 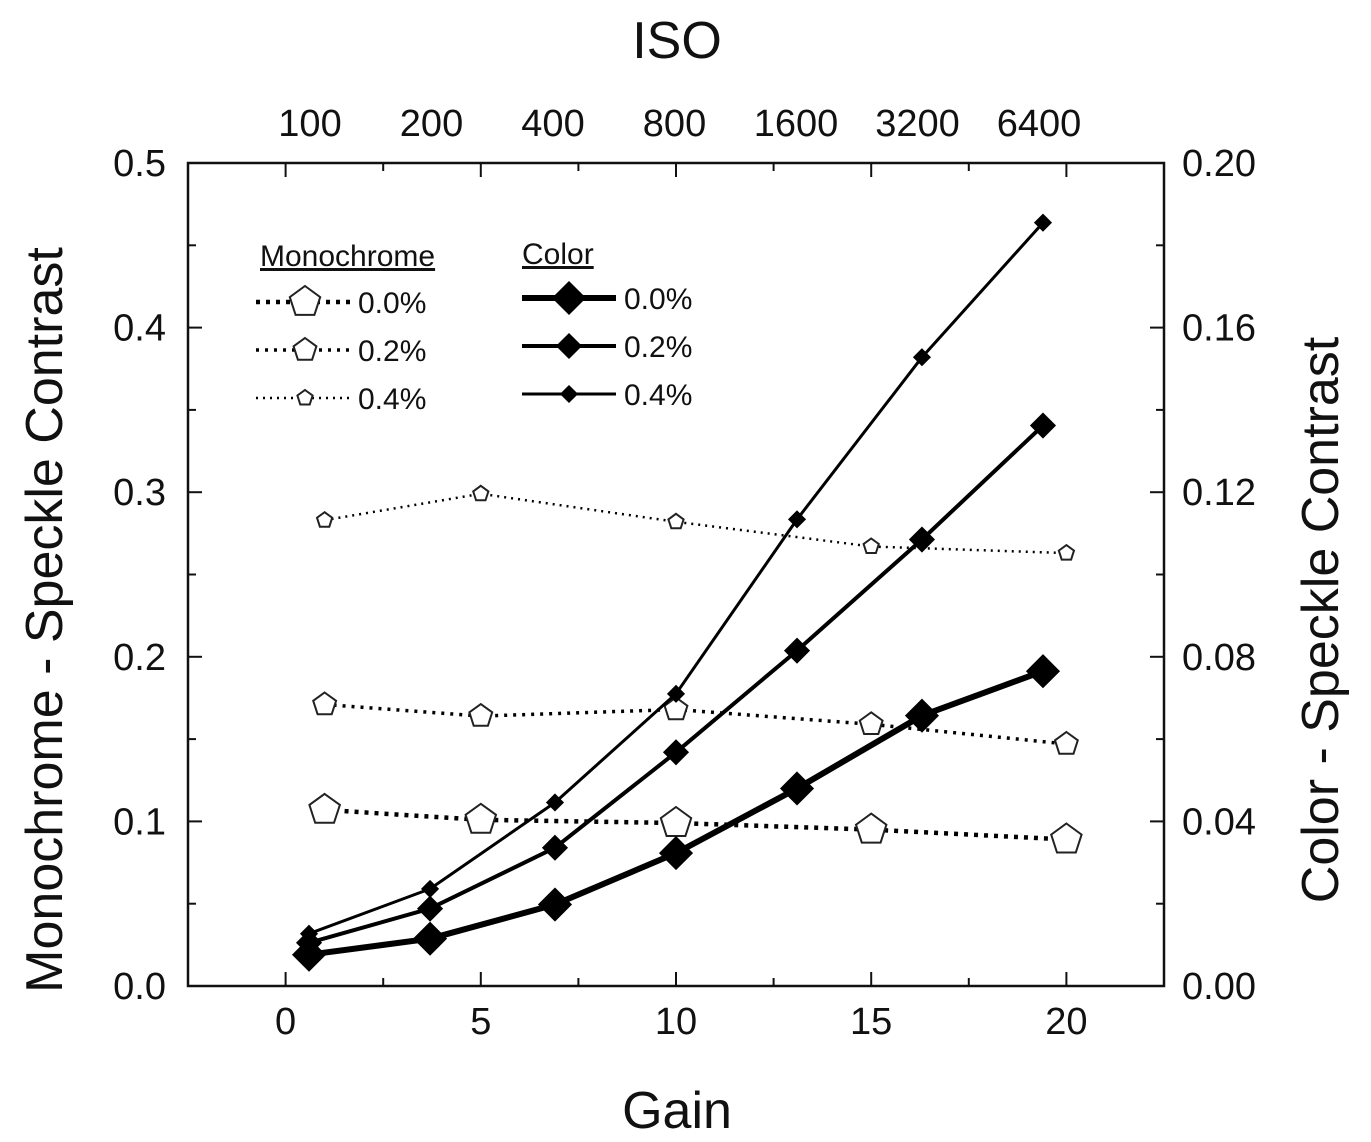 What do you see at coordinates (474, 327) in the screenshot?
I see `legend: Monochrome Color 0.0% 0.2% 0.4% 0.0% 0.2% 0.4%` at bounding box center [474, 327].